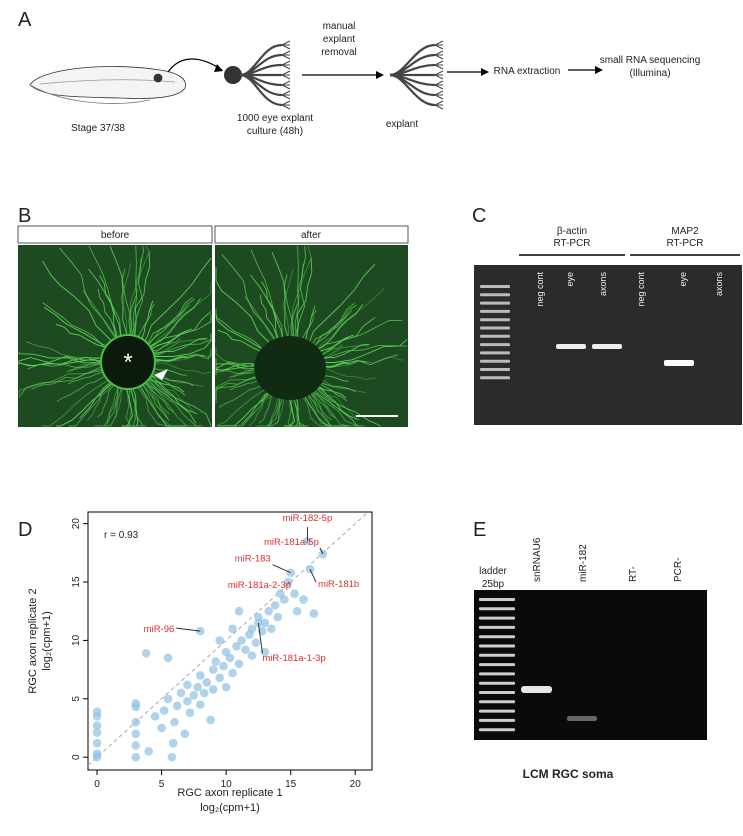 Image resolution: width=743 pixels, height=836 pixels. What do you see at coordinates (339, 26) in the screenshot?
I see `step-label: manual` at bounding box center [339, 26].